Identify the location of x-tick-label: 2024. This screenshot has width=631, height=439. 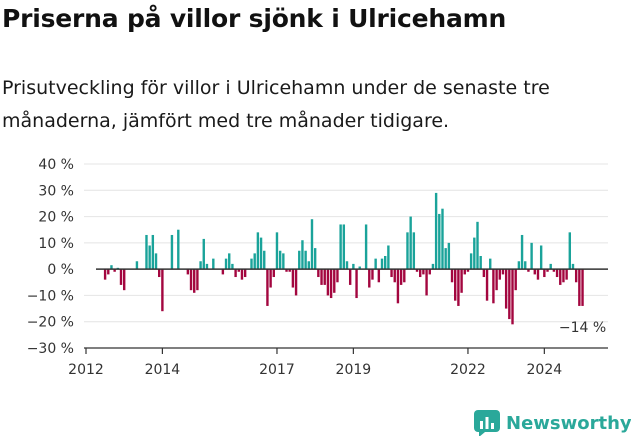
(545, 370).